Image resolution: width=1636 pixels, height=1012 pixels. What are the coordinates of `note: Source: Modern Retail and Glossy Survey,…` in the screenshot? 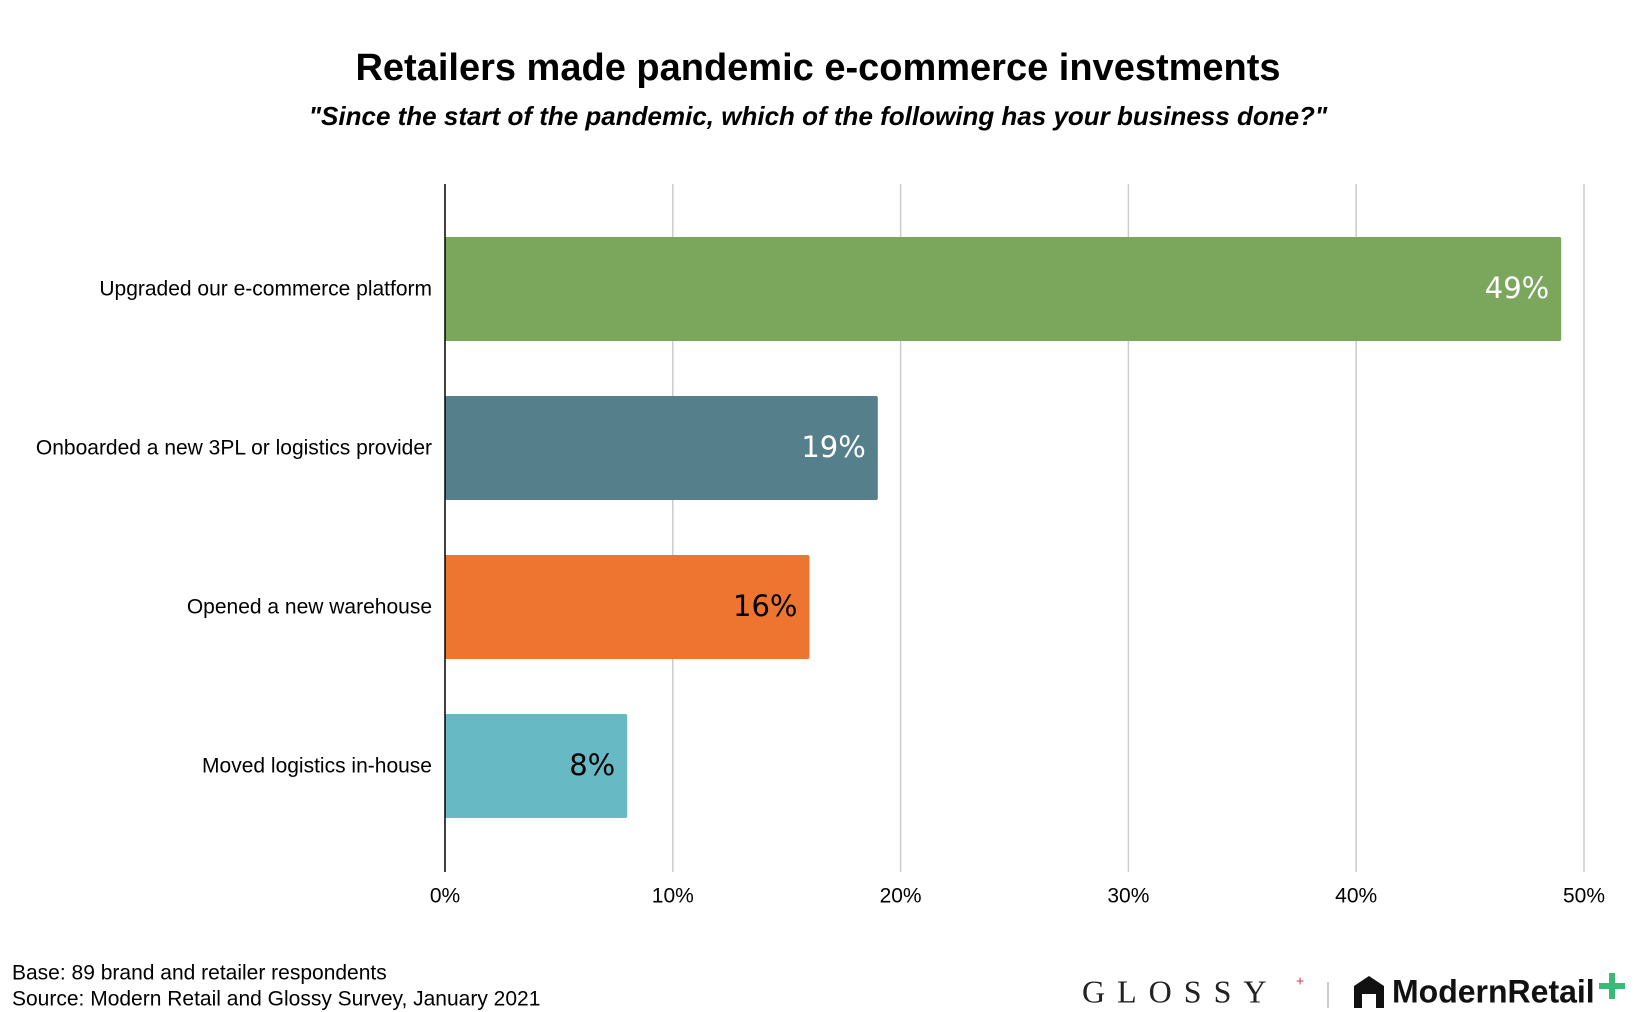 It's located at (276, 999).